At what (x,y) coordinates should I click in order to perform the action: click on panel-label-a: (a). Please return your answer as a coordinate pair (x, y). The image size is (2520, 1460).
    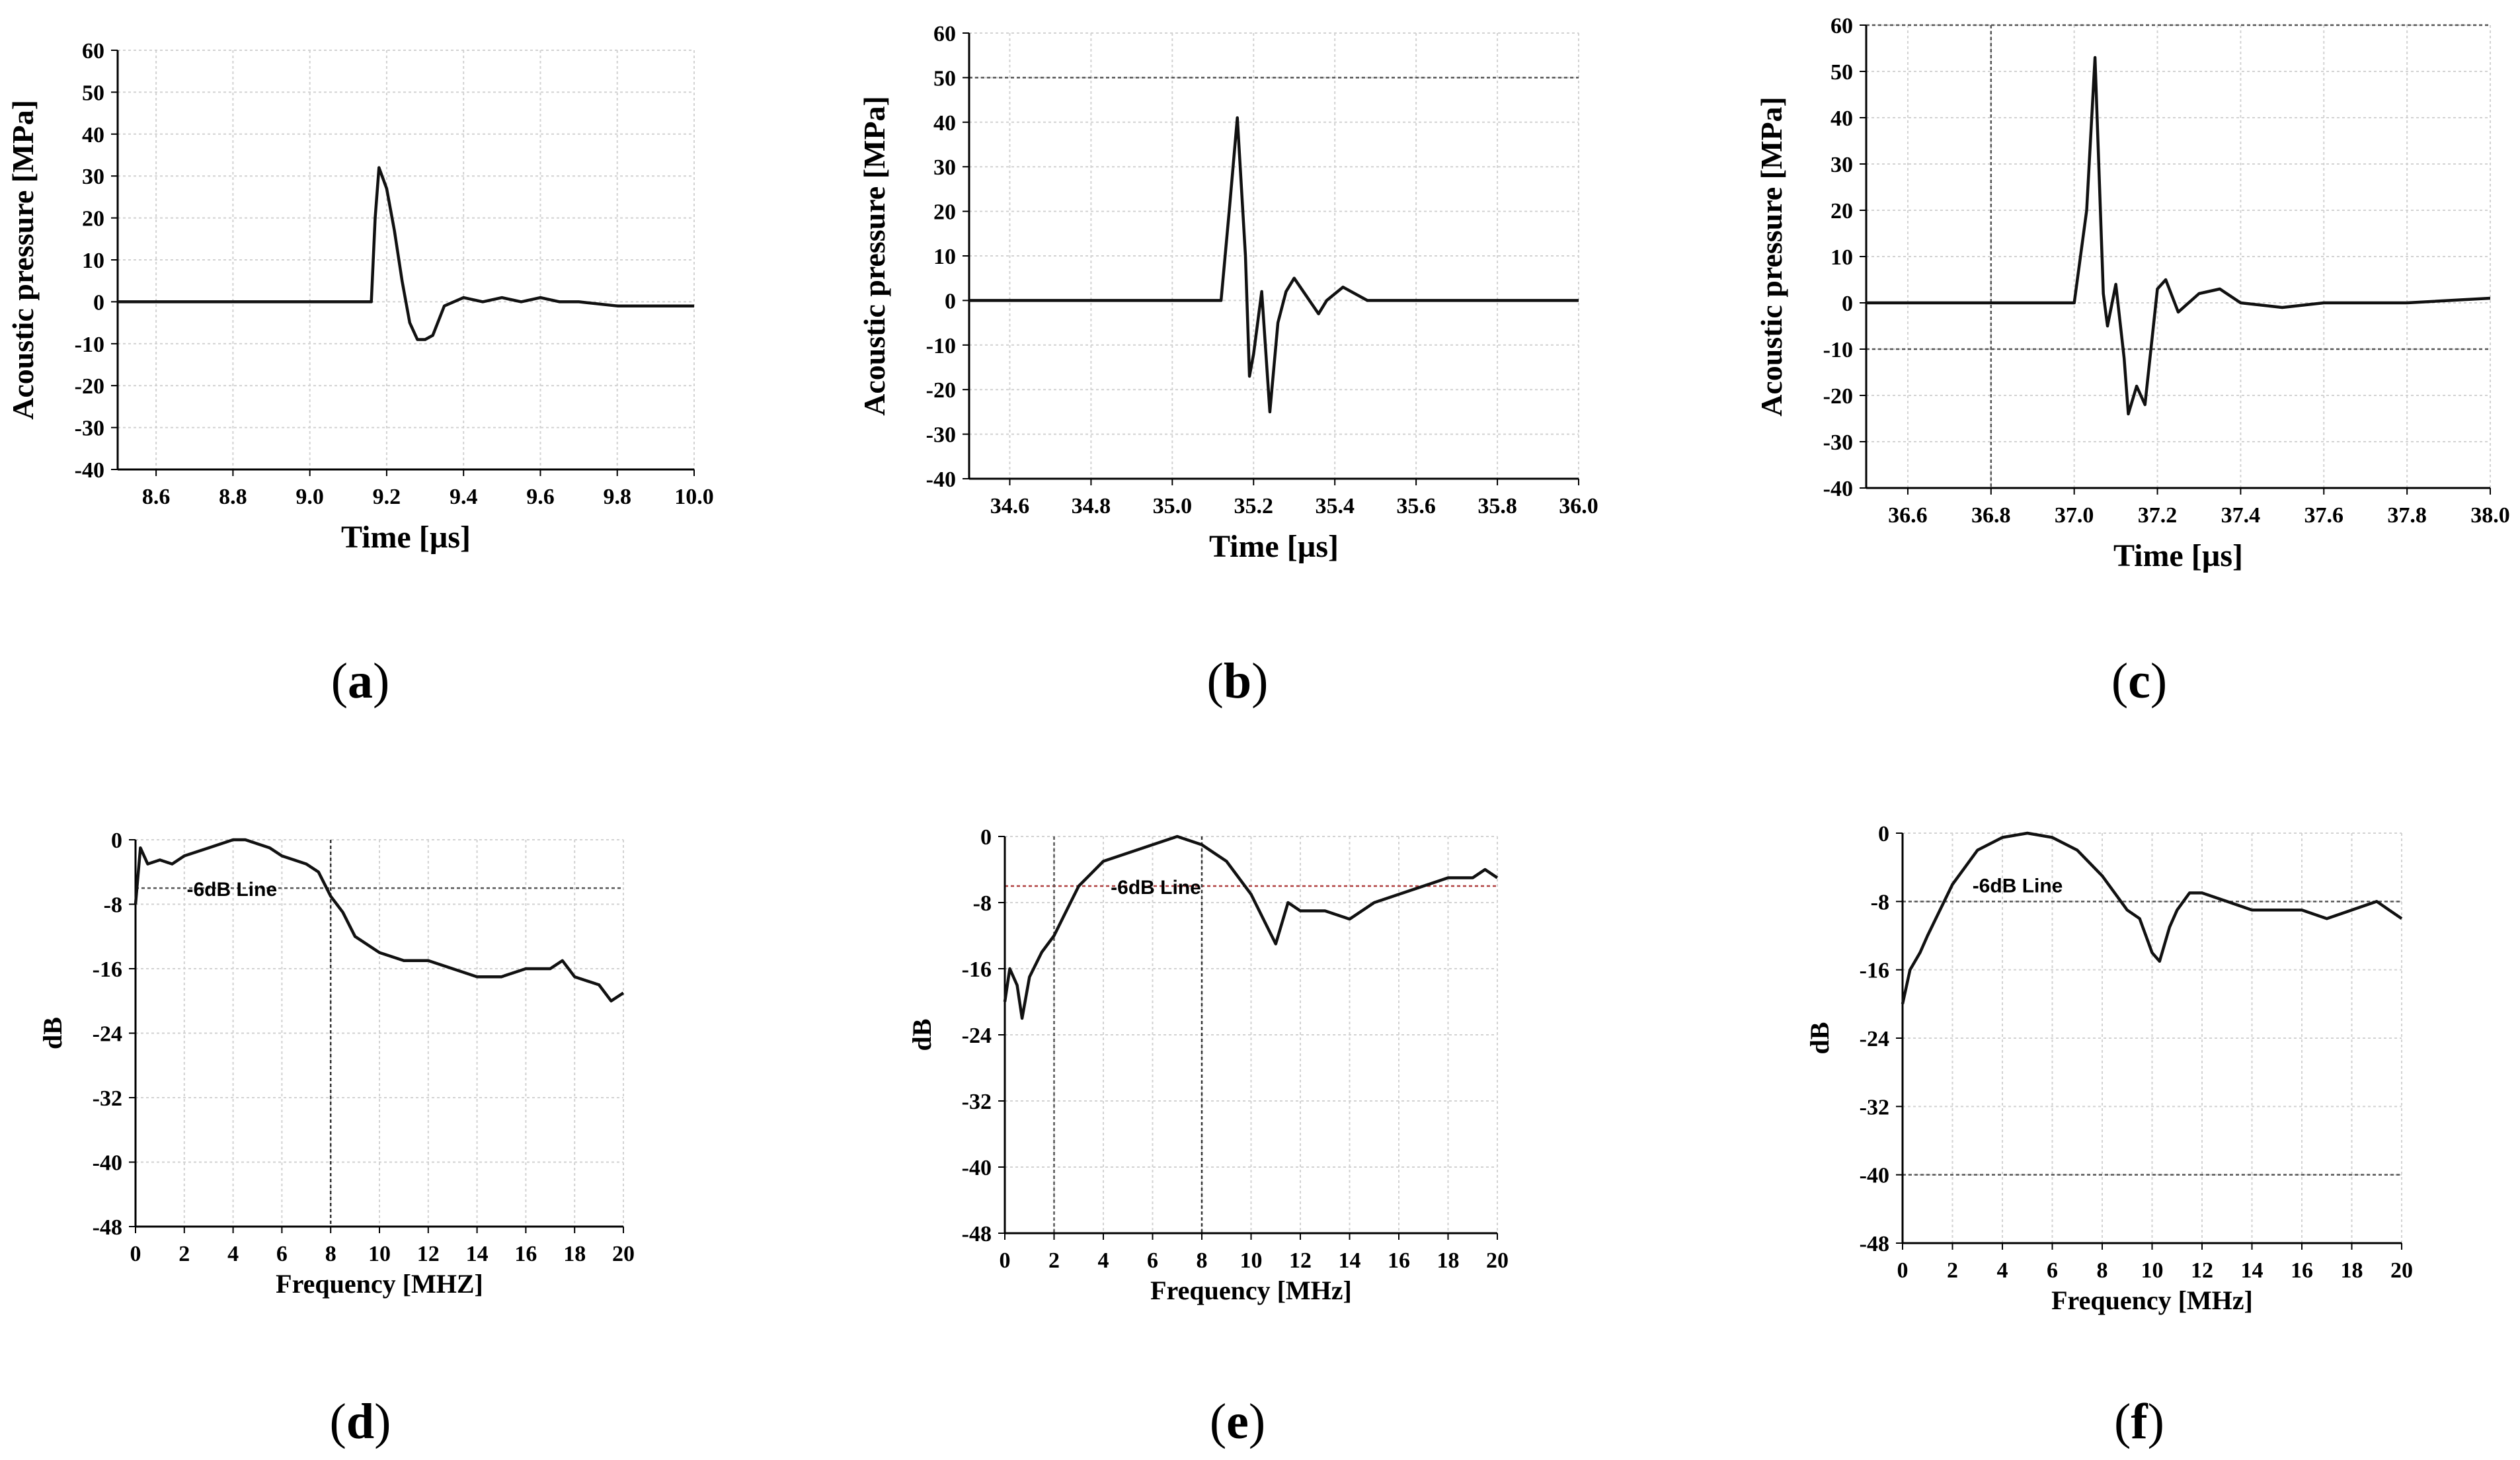
    Looking at the image, I should click on (360, 681).